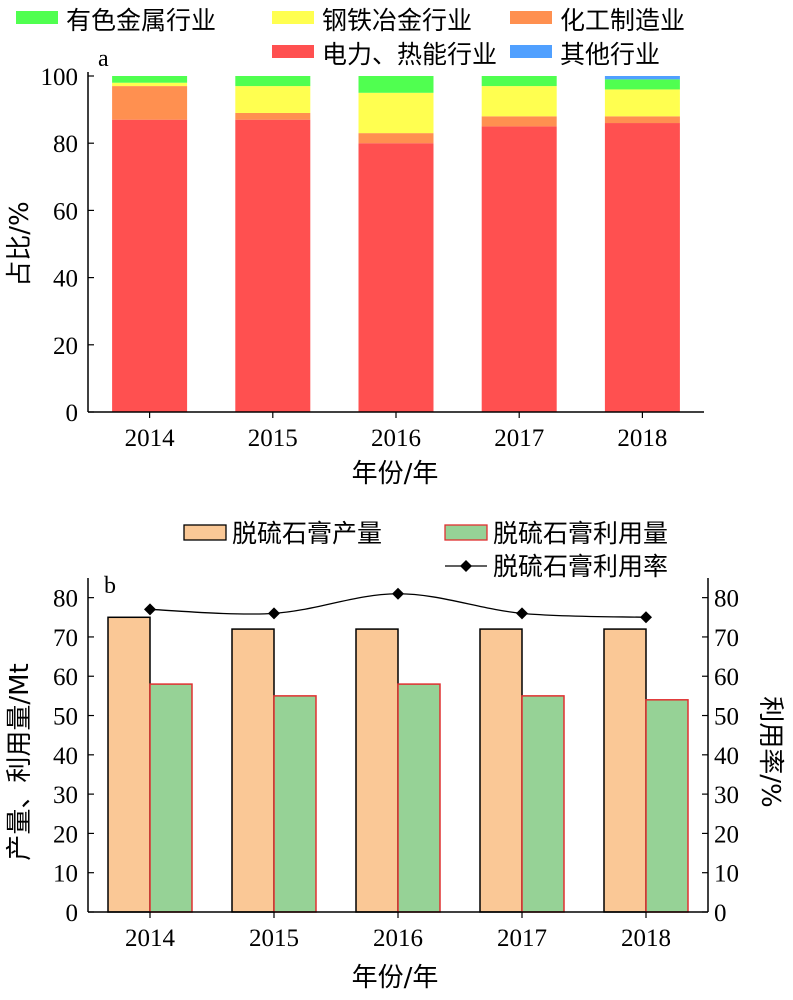  What do you see at coordinates (522, 938) in the screenshot?
I see `x-tick-label: 2017` at bounding box center [522, 938].